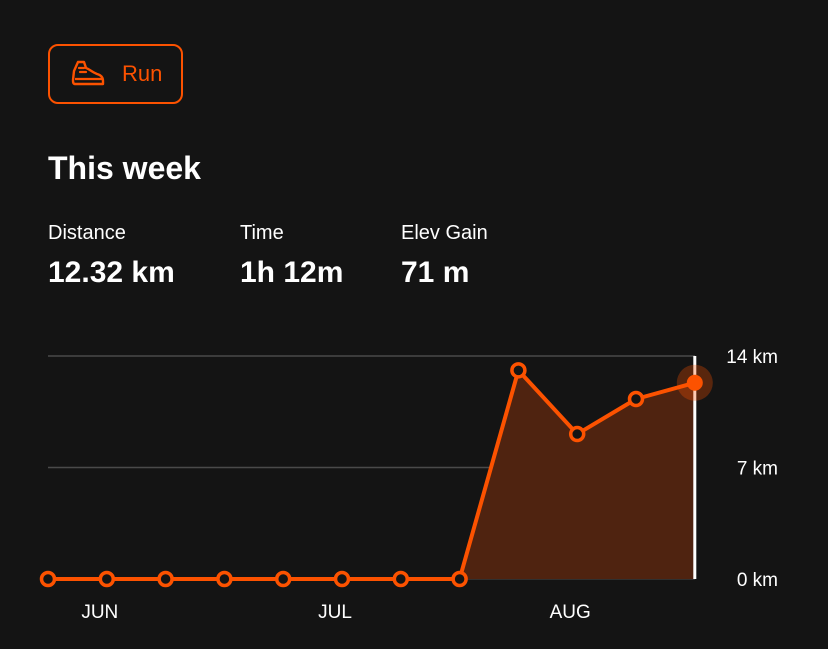  Describe the element at coordinates (694, 382) in the screenshot. I see `highlight-point` at that location.